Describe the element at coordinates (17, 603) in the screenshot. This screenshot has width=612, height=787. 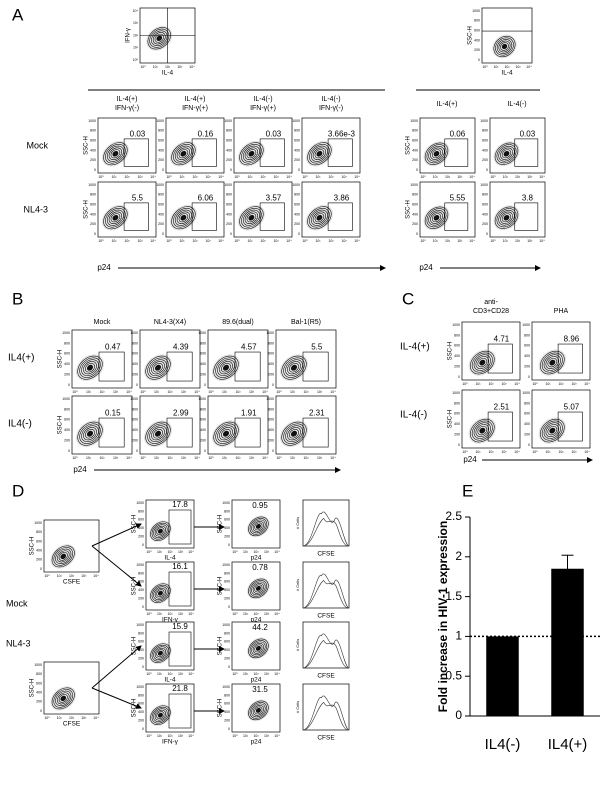
I see `row-label: Mock` at that location.